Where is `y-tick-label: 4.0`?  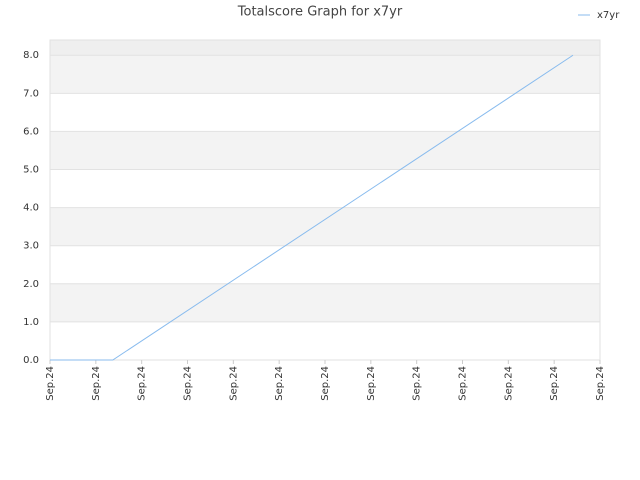 y-tick-label: 4.0 is located at coordinates (31, 208).